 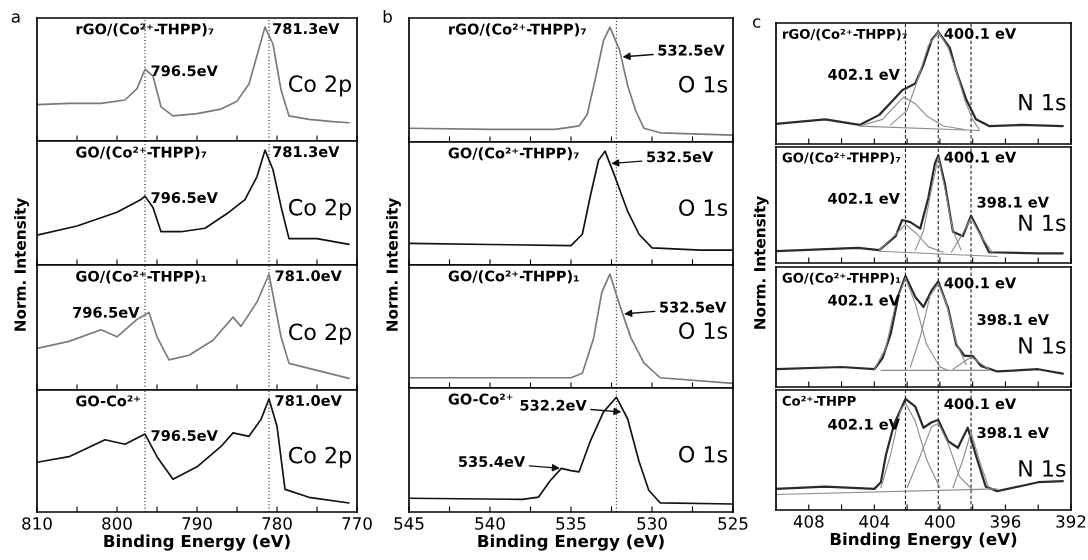 I want to click on x-tick-label: 770, so click(x=357, y=523).